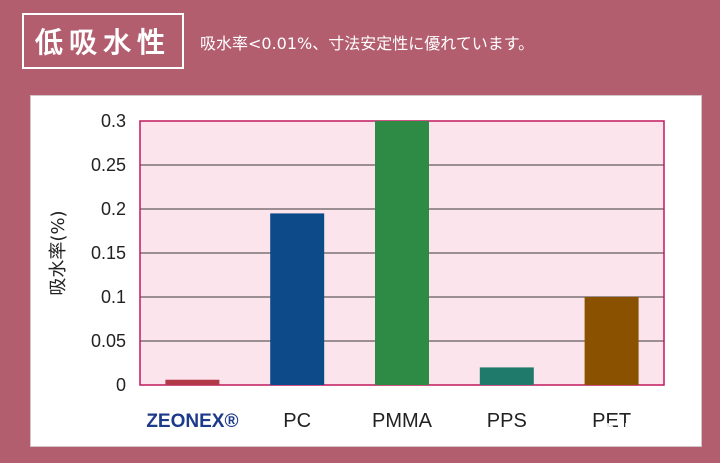 The image size is (720, 463). Describe the element at coordinates (507, 421) in the screenshot. I see `x-tick-label: PPS` at that location.